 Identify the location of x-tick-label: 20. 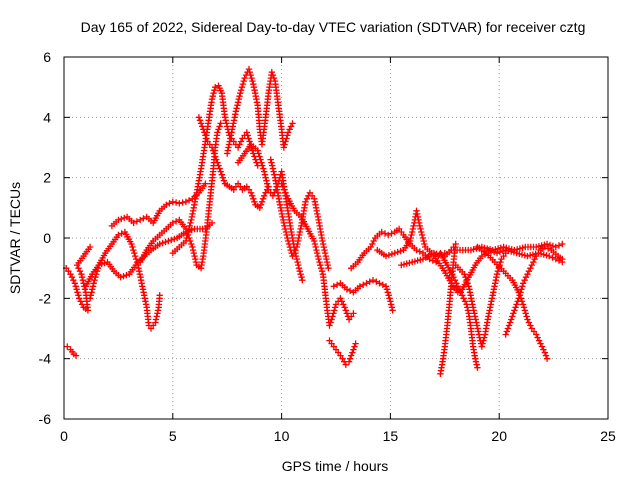
(499, 436).